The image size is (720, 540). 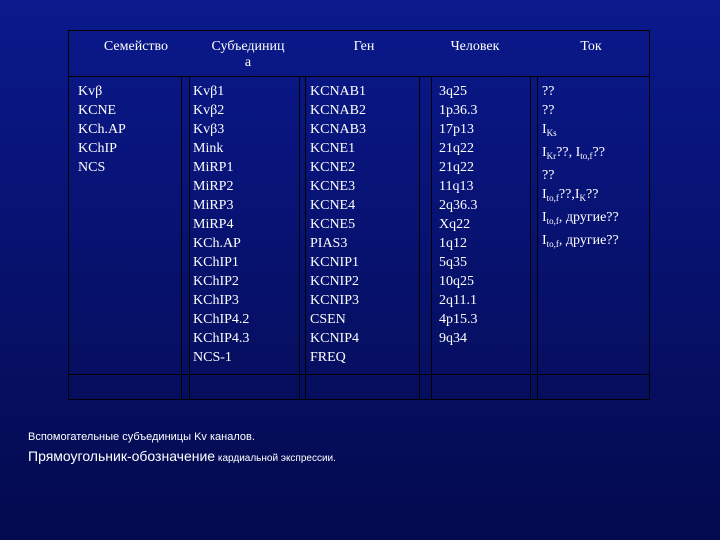 What do you see at coordinates (122, 456) in the screenshot?
I see `caption-line-2-large: Прямоугольник-обозначение` at bounding box center [122, 456].